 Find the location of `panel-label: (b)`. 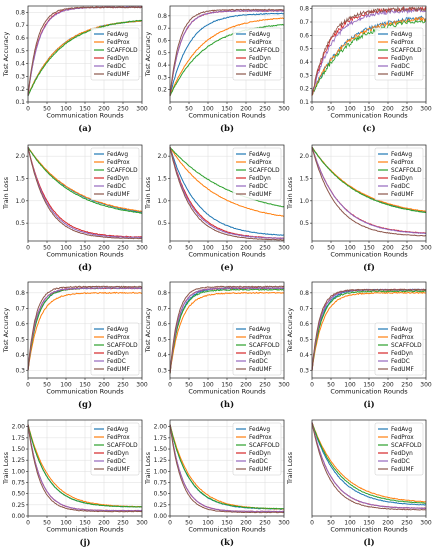

panel-label: (b) is located at coordinates (227, 128).